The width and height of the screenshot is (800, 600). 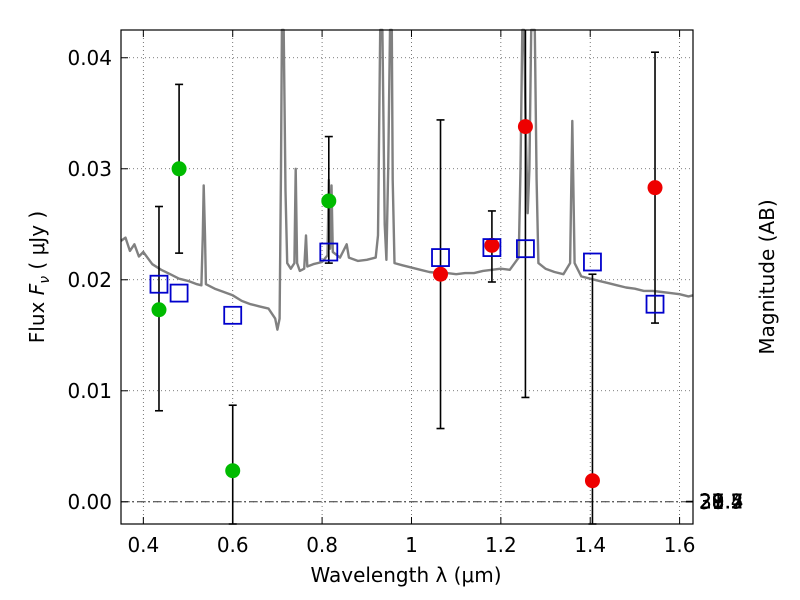 I want to click on x-tick-label: 0.8, so click(x=322, y=545).